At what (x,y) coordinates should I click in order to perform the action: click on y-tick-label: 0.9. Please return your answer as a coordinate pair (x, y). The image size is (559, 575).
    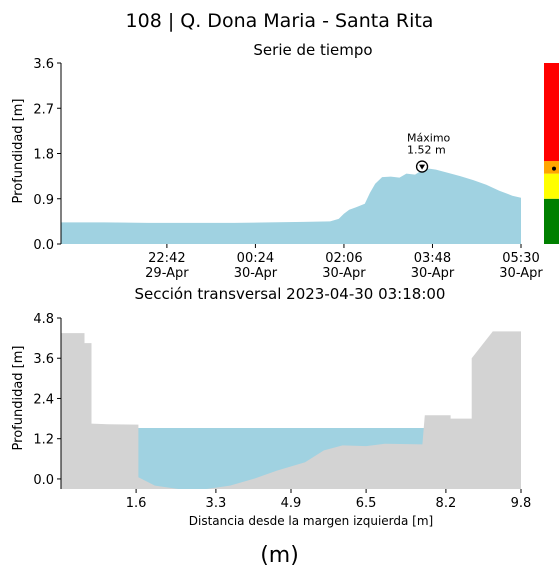
    Looking at the image, I should click on (43, 200).